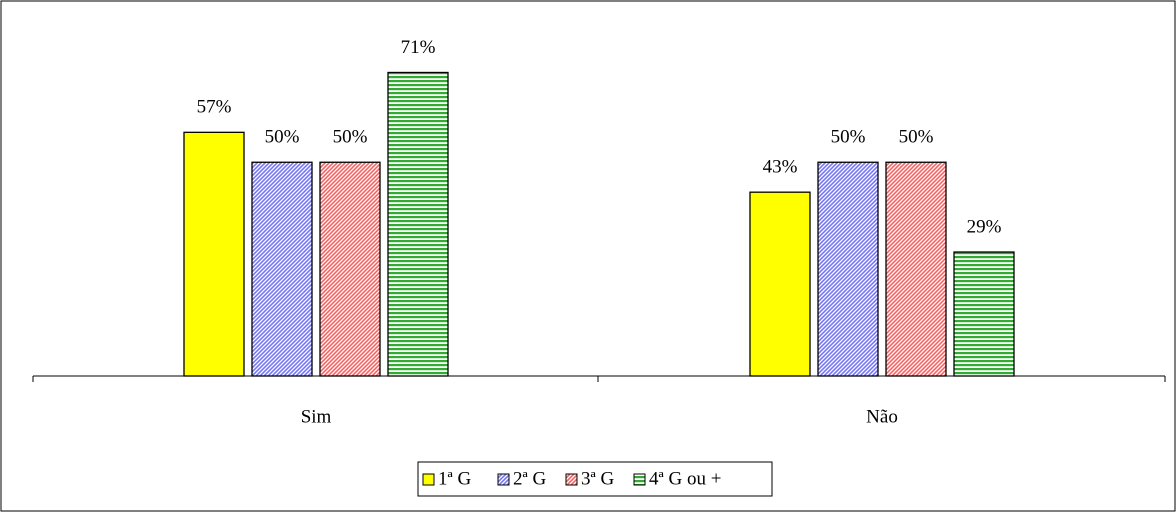  Describe the element at coordinates (597, 478) in the screenshot. I see `legend-label: 3ª G` at that location.